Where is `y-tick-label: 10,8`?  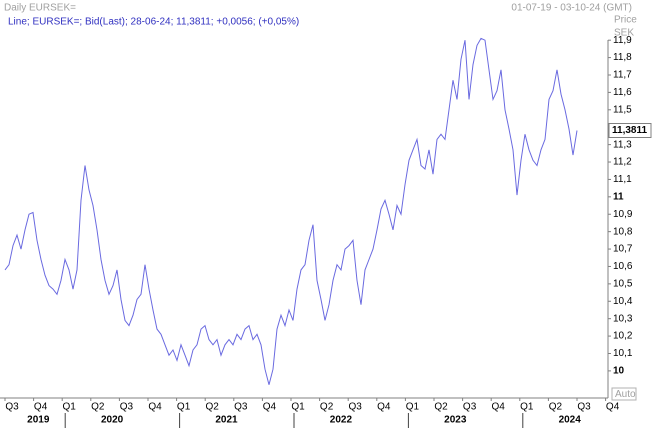
y-tick-label: 10,8 is located at coordinates (623, 231).